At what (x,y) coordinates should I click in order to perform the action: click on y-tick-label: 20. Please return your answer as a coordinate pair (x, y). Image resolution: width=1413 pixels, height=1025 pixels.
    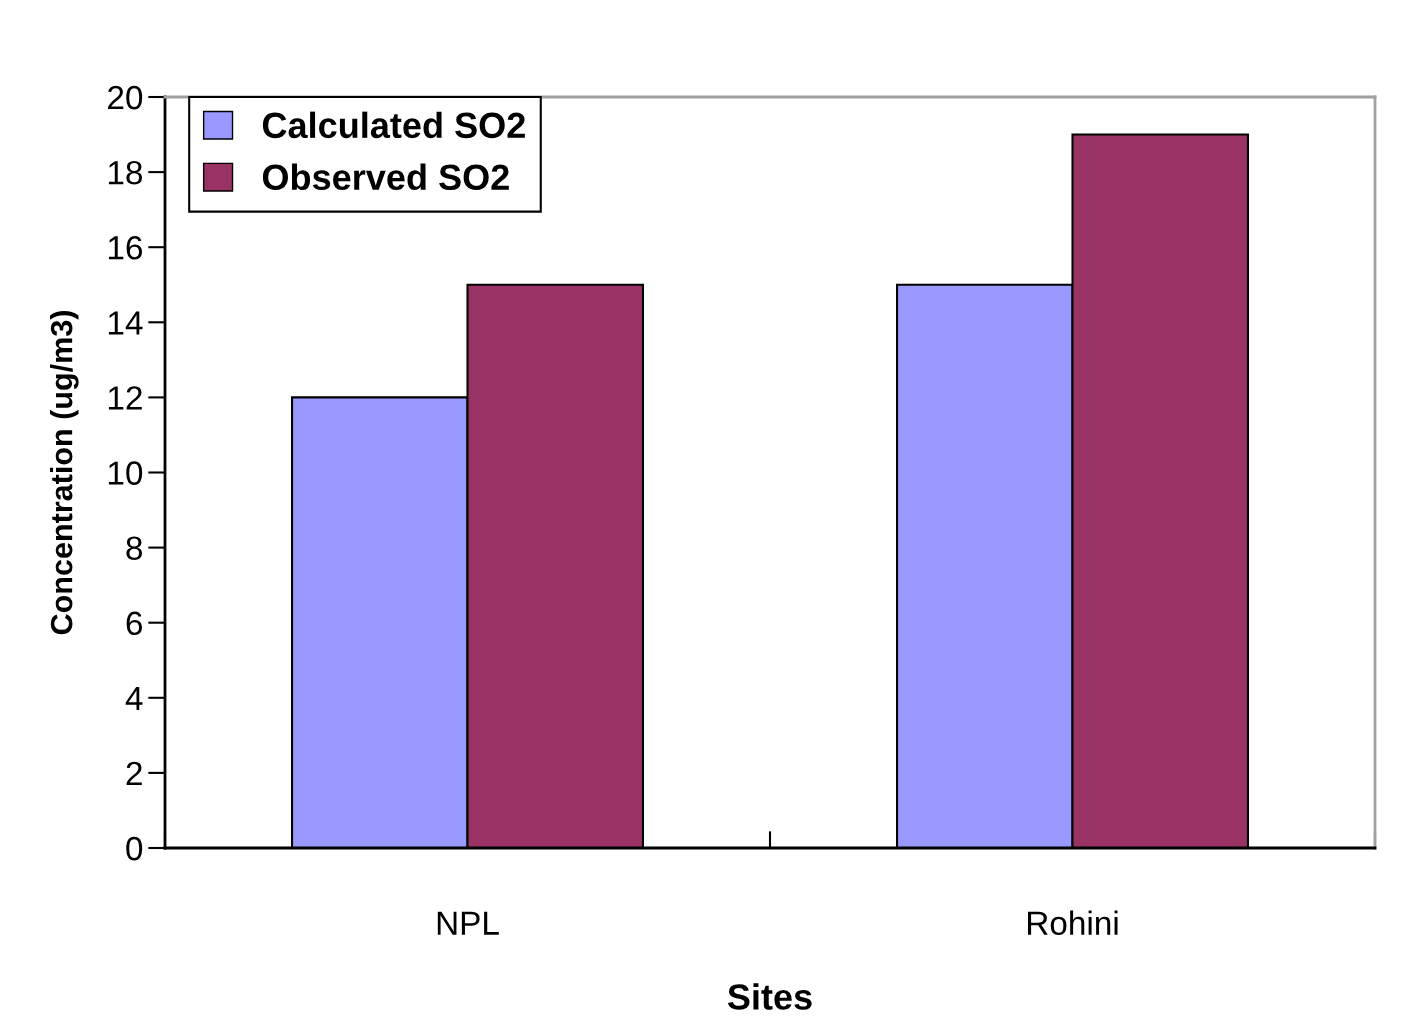
    Looking at the image, I should click on (125, 97).